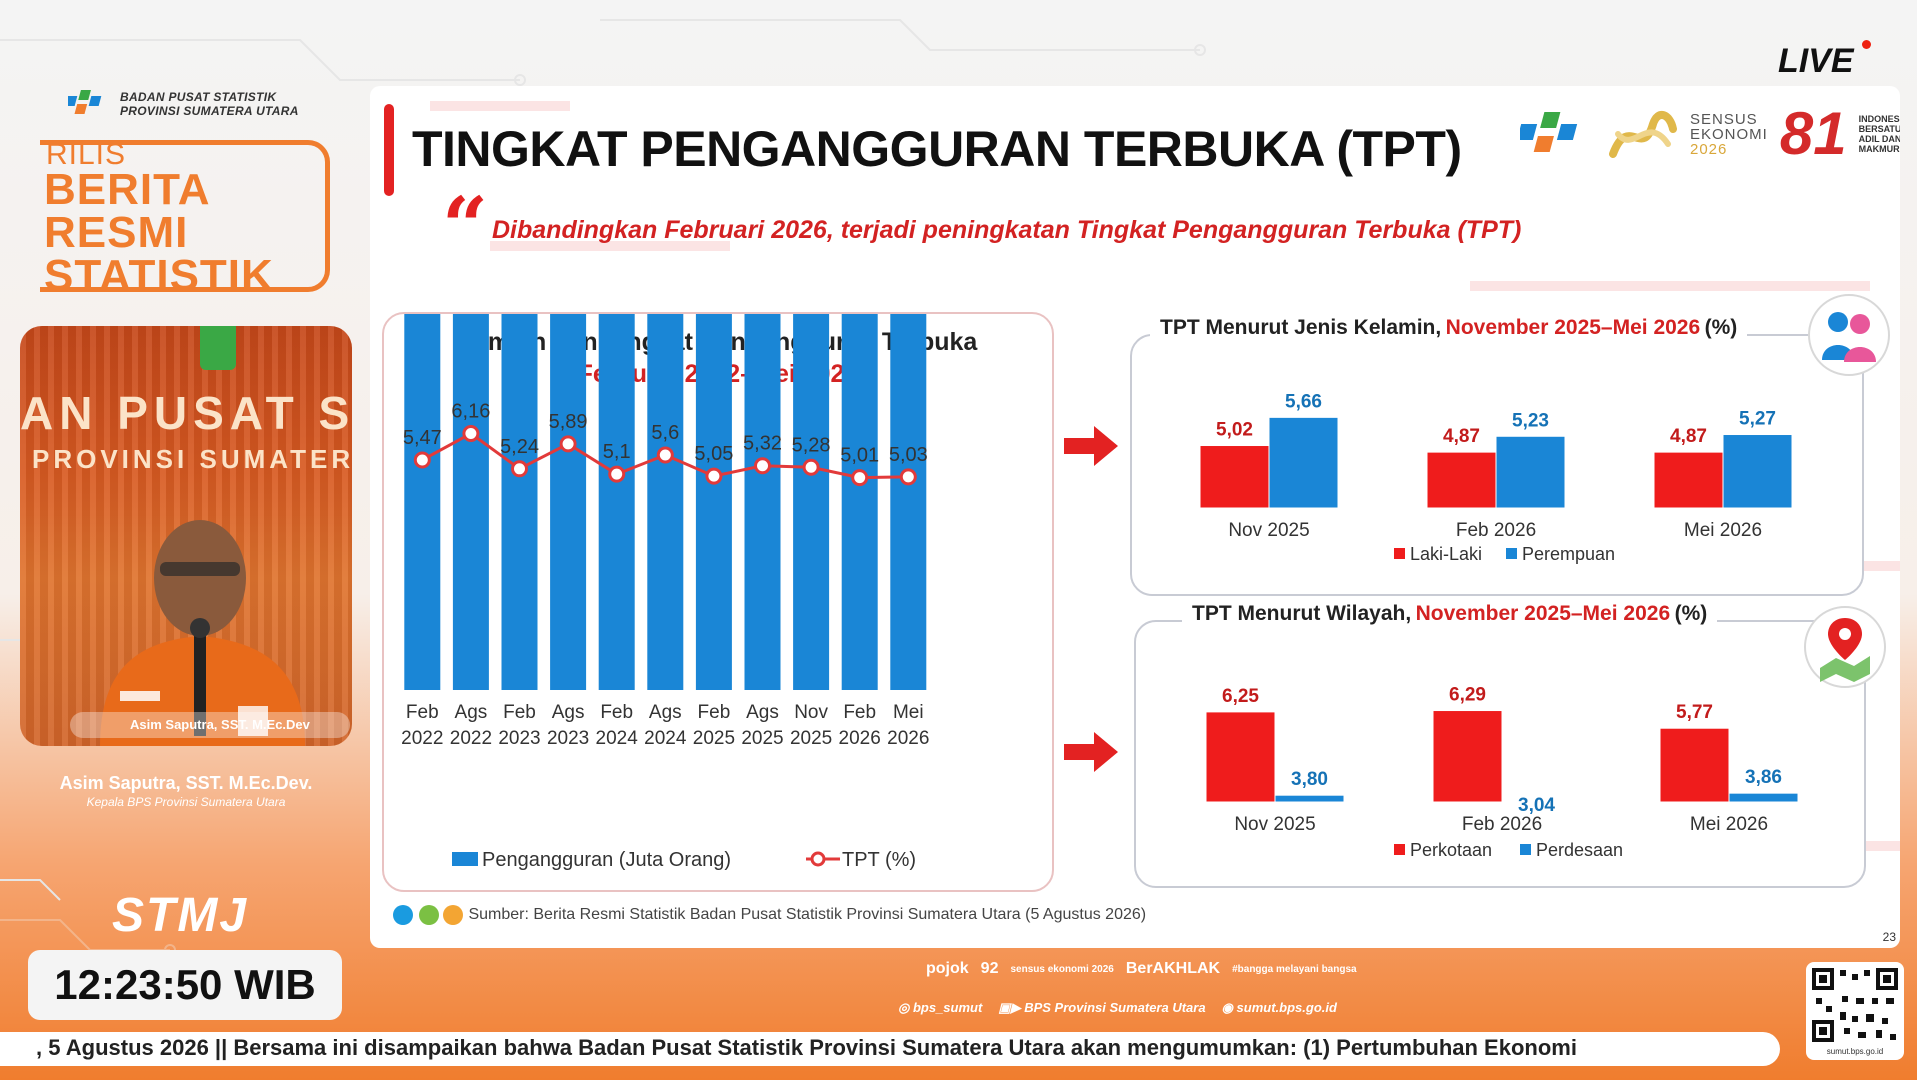  What do you see at coordinates (905, 1007) in the screenshot?
I see `instagram-icon: ◎` at bounding box center [905, 1007].